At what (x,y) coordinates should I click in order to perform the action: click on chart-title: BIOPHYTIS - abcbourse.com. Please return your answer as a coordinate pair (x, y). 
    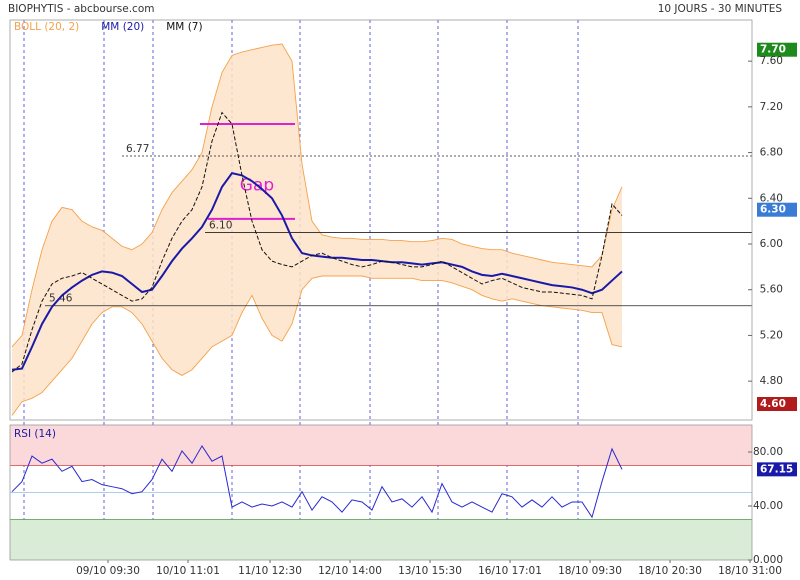
    Looking at the image, I should click on (81, 9).